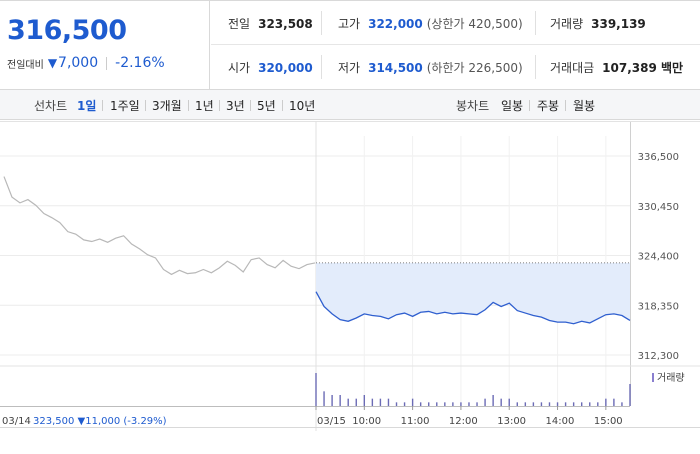 Image resolution: width=700 pixels, height=454 pixels. Describe the element at coordinates (87, 106) in the screenshot. I see `period-1d-tab: 1일` at that location.